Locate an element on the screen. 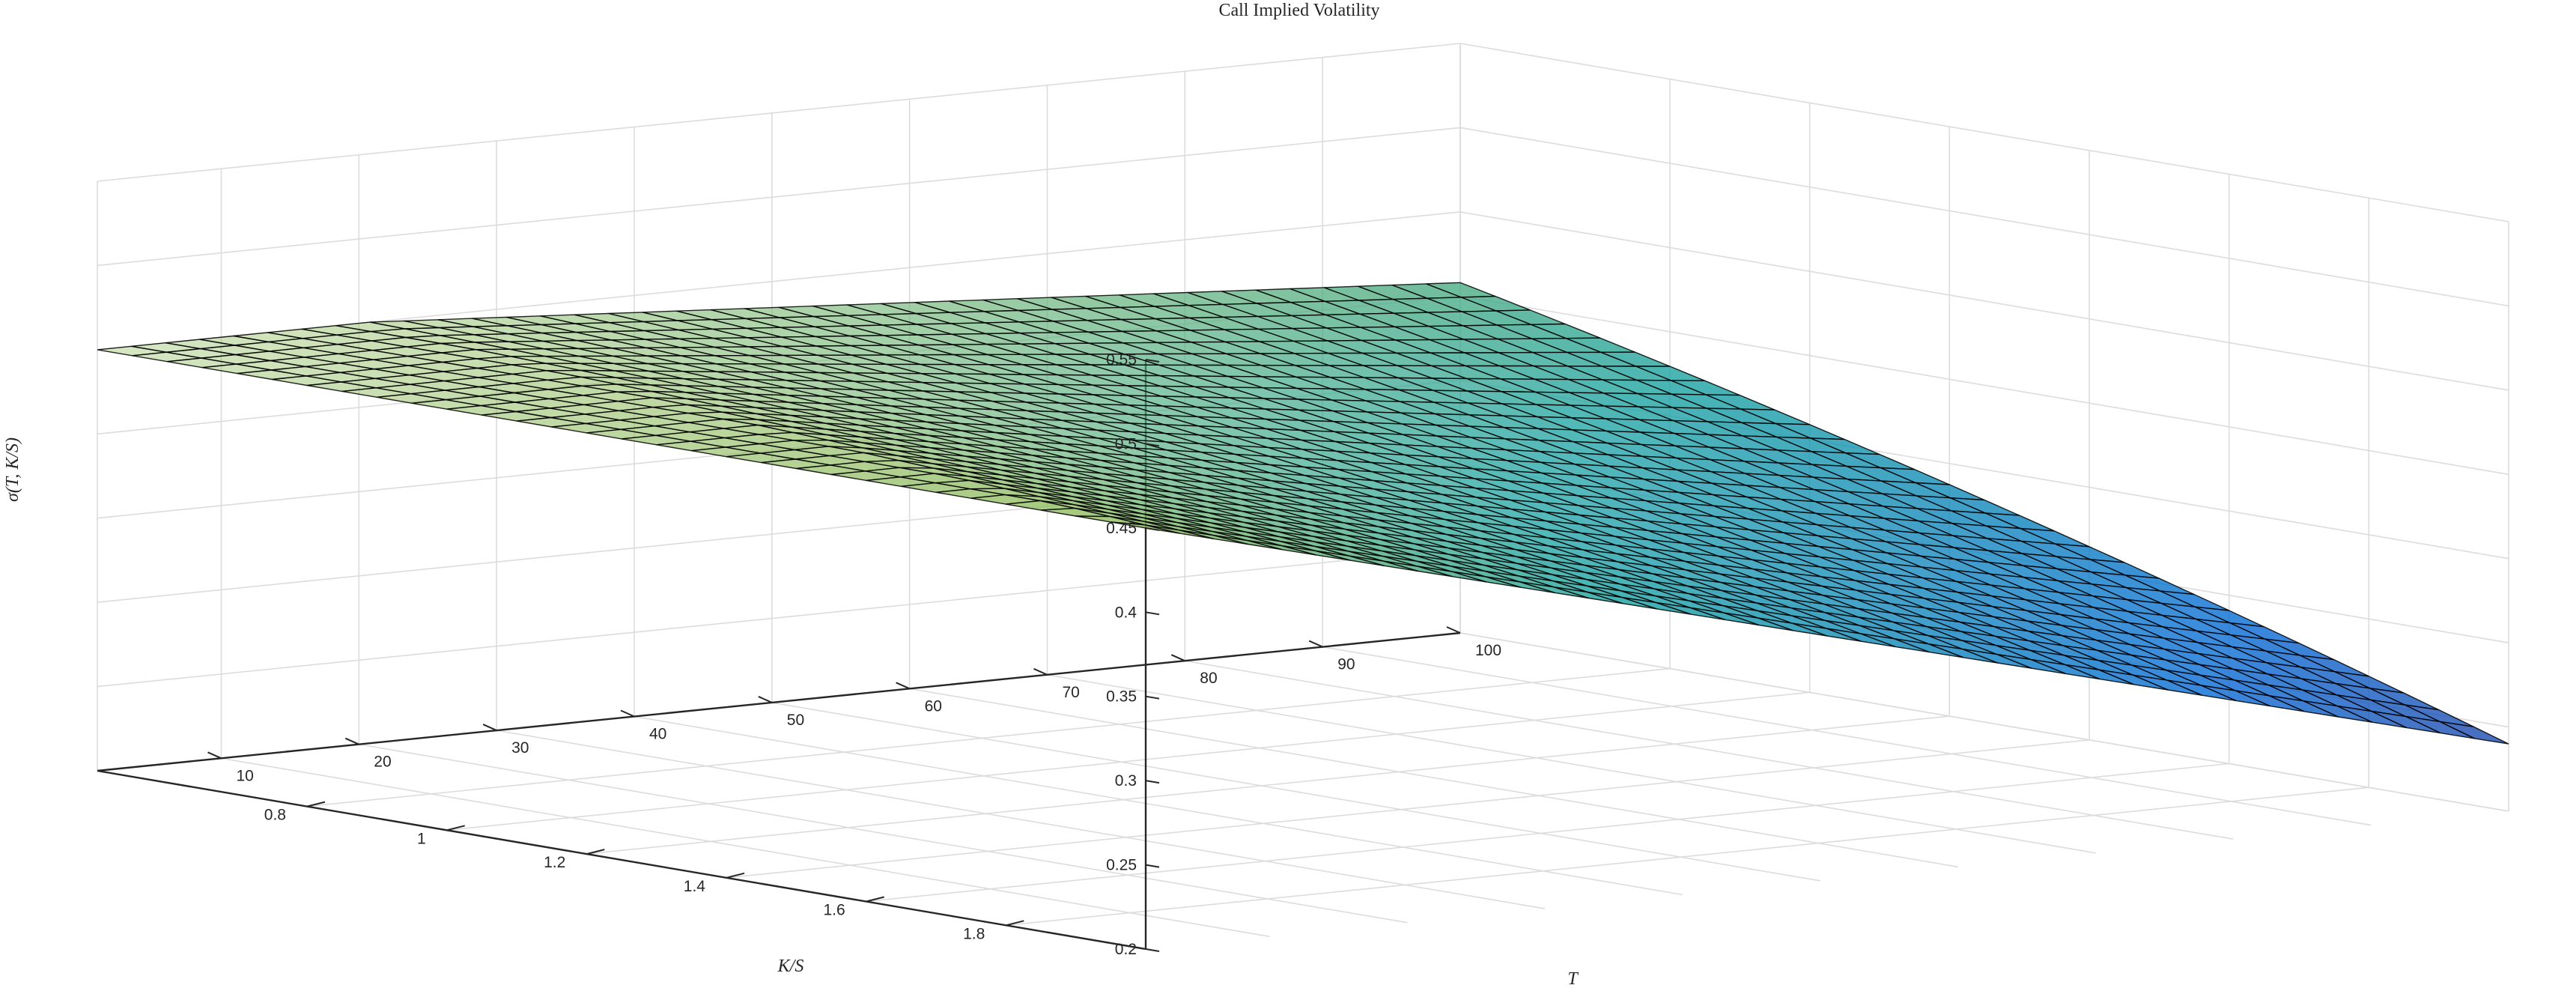  x-tick-label: 20 is located at coordinates (382, 762).